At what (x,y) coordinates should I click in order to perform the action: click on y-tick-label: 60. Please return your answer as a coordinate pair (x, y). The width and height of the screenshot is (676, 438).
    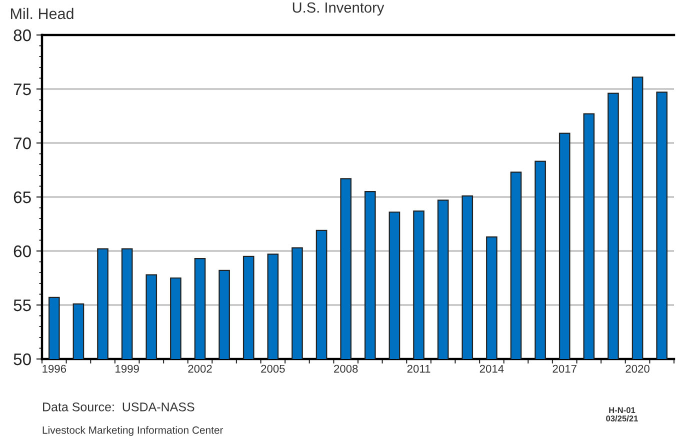
    Looking at the image, I should click on (22, 251).